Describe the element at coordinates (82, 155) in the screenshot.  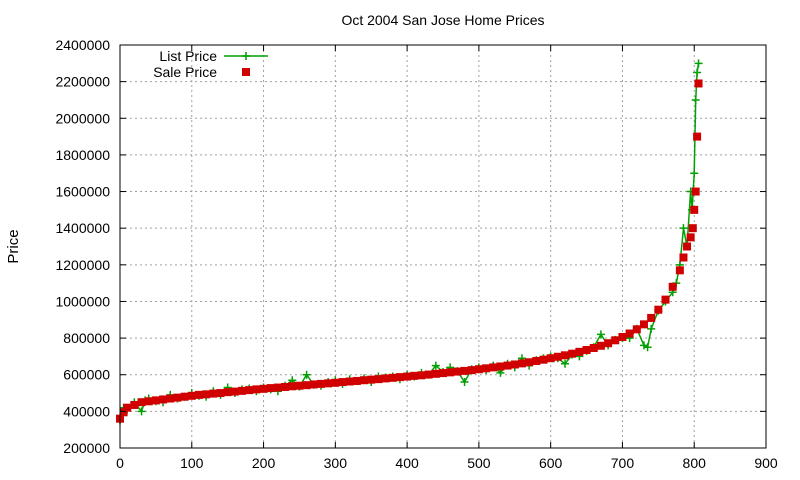
I see `y-tick-label: 1800000` at that location.